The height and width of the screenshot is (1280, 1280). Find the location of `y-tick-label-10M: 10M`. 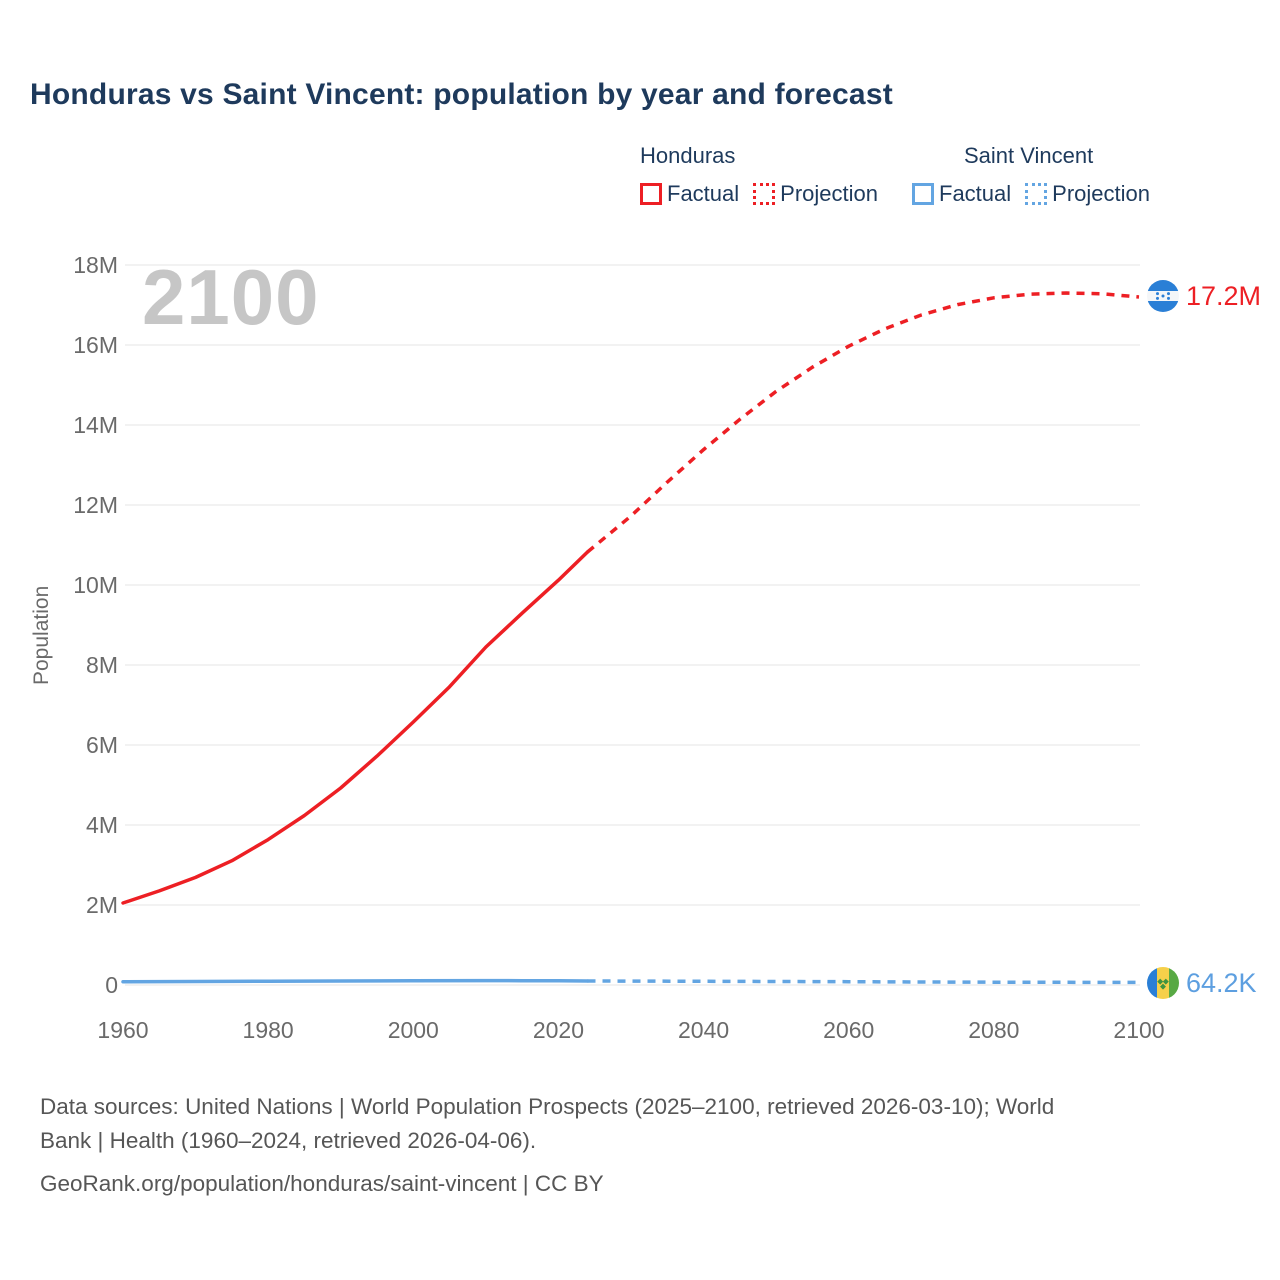

y-tick-label-10M: 10M is located at coordinates (95, 585).